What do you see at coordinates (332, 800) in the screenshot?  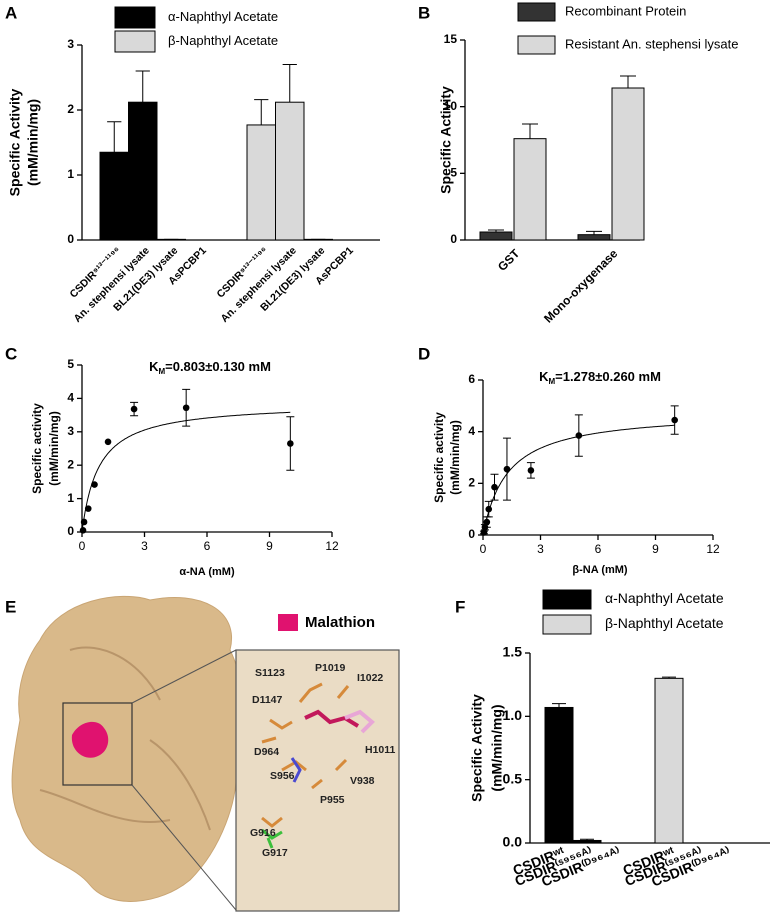 I see `residue-label: P955` at bounding box center [332, 800].